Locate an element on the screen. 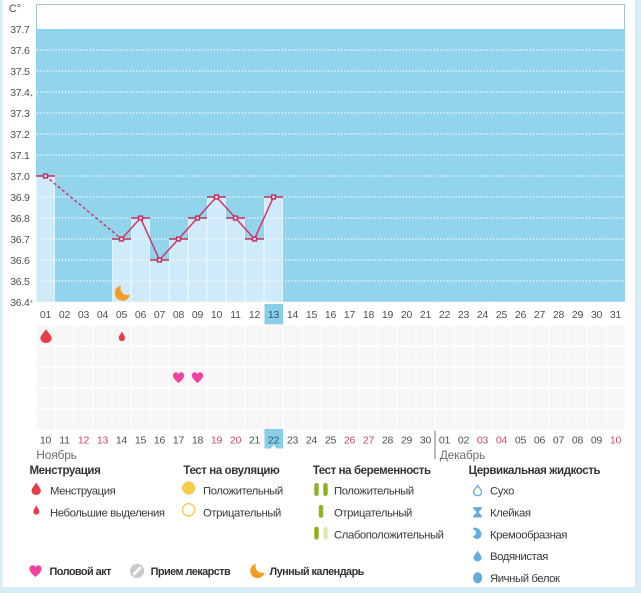 The image size is (641, 598). svg-text: 37.5 is located at coordinates (20, 72).